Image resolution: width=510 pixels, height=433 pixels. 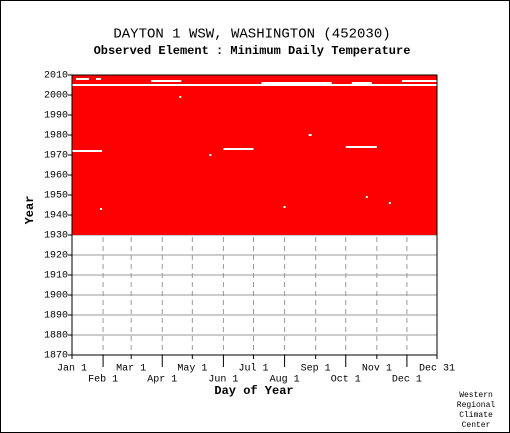 What do you see at coordinates (251, 35) in the screenshot?
I see `chart-title: DAYTON 1 WSW, WASHINGTON (452030)` at bounding box center [251, 35].